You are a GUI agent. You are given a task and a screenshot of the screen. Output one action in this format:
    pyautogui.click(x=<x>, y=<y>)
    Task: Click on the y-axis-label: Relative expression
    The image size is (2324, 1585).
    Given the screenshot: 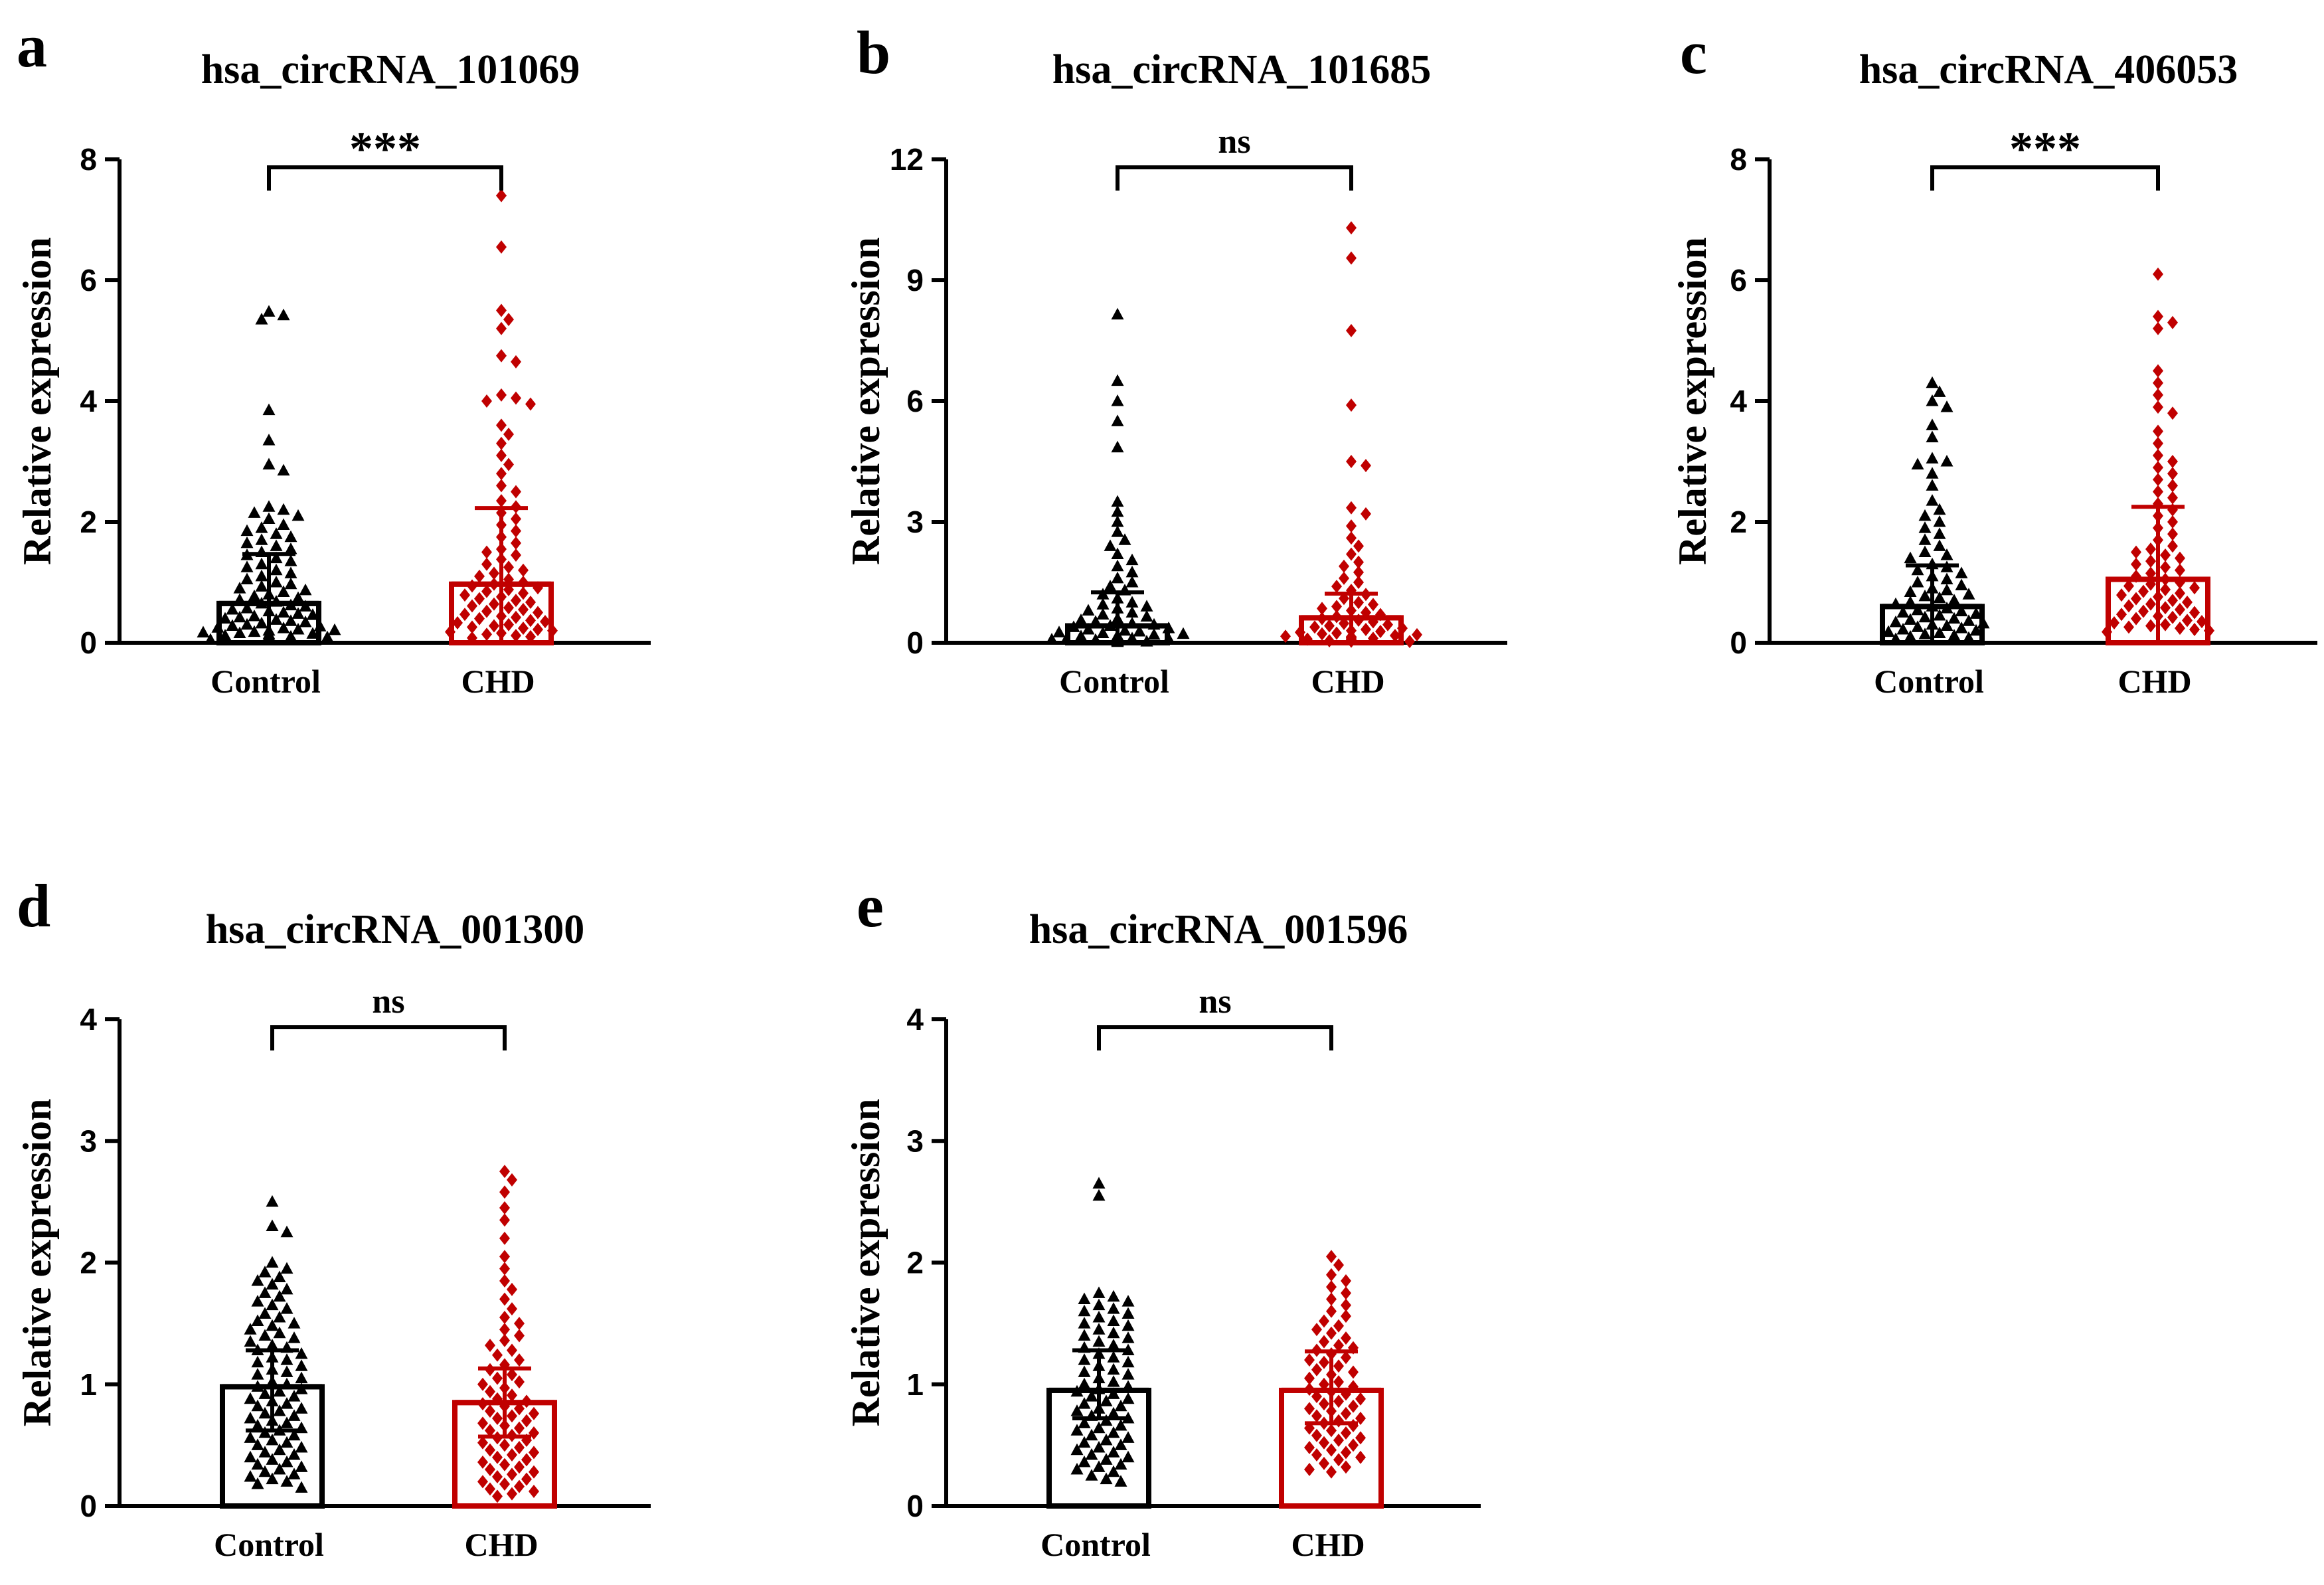 What is the action you would take?
    pyautogui.click(x=866, y=401)
    